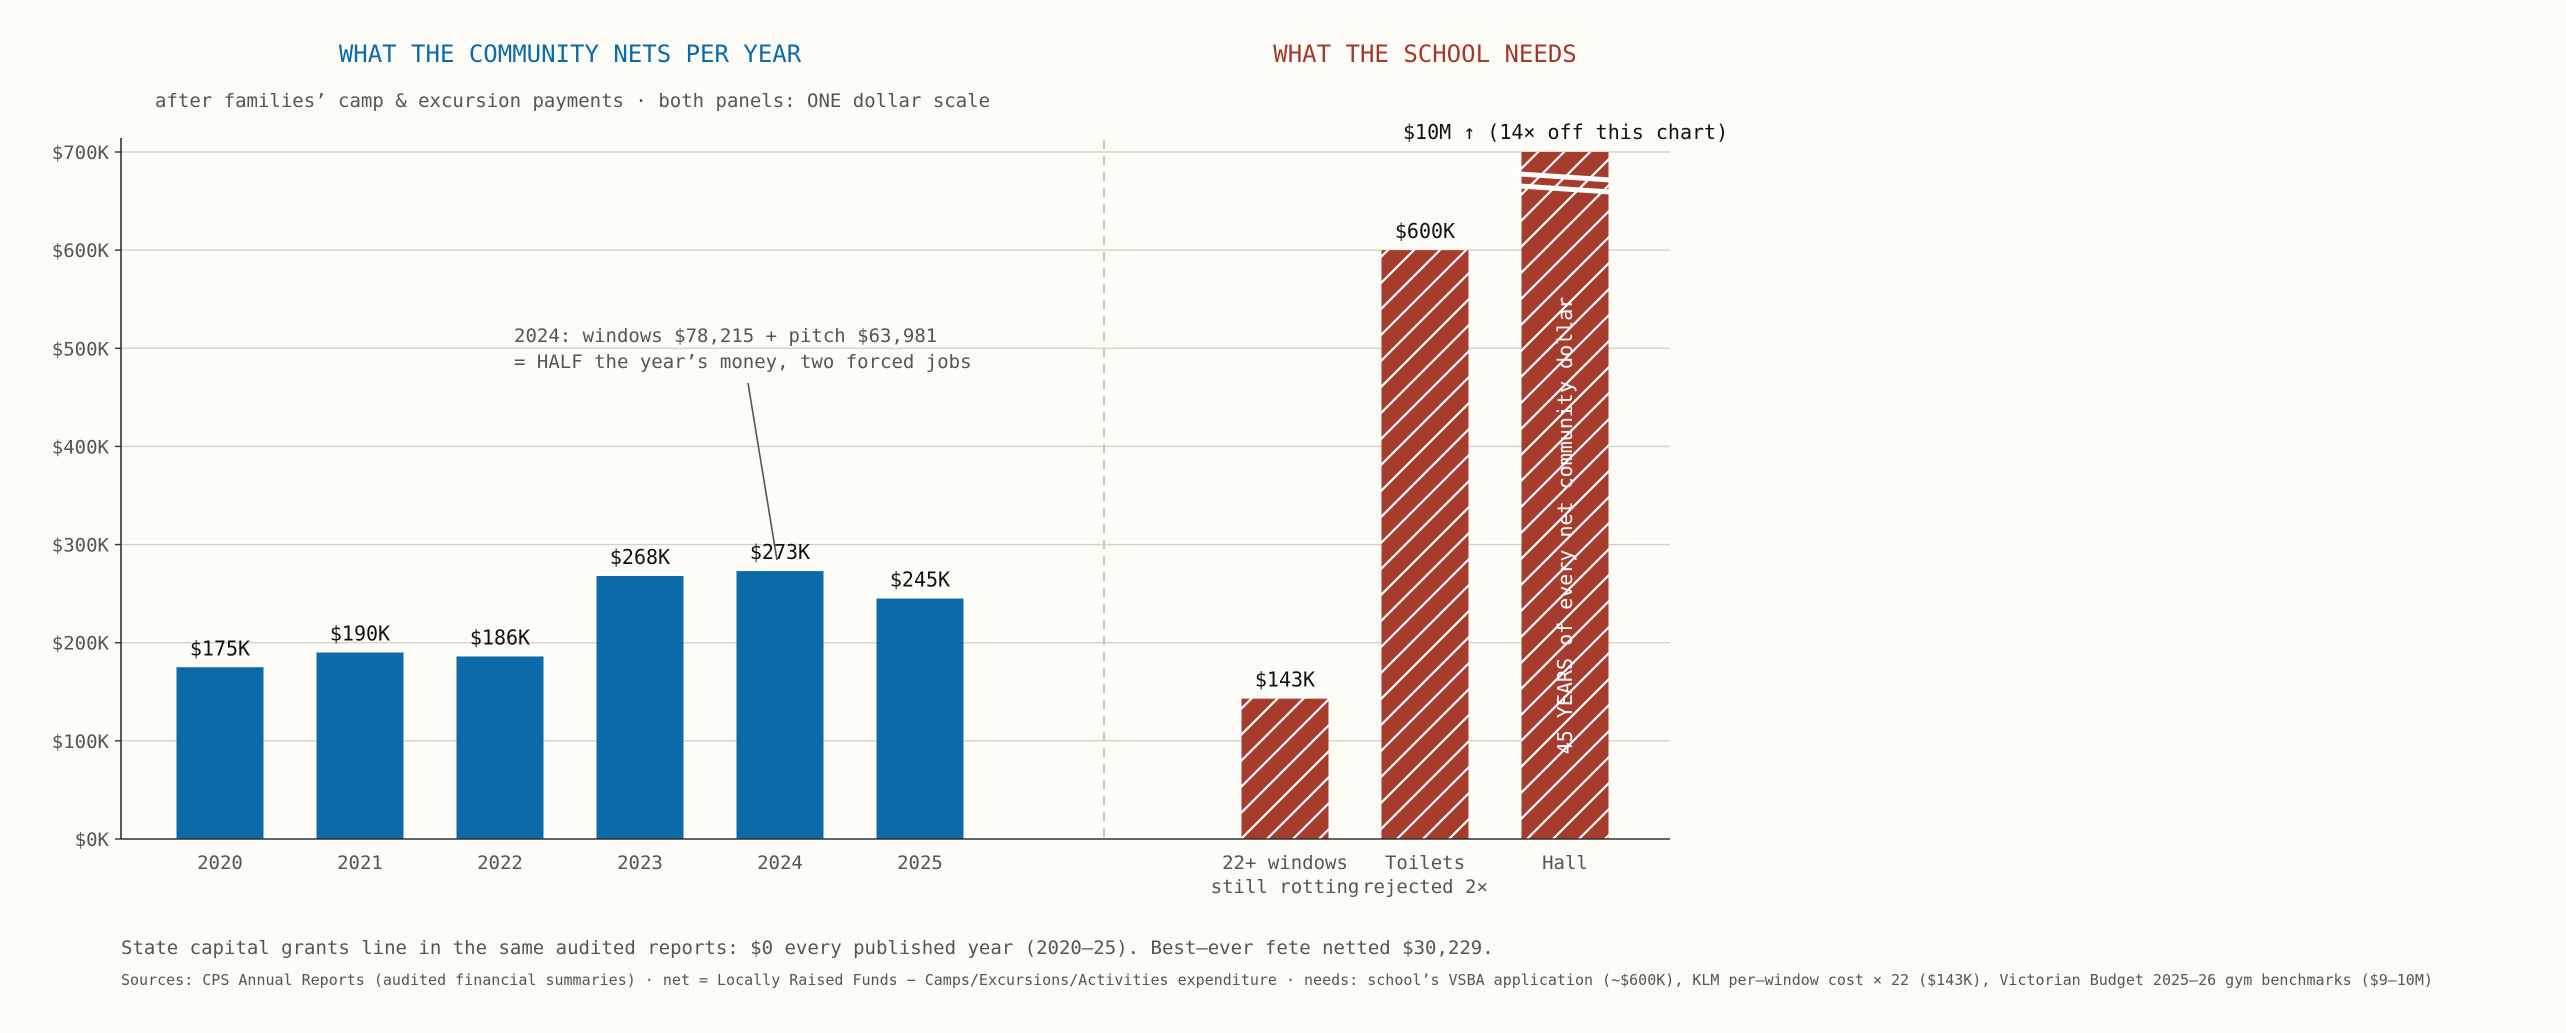 This screenshot has width=2566, height=1033. What do you see at coordinates (762, 471) in the screenshot?
I see `annotation-leader-line` at bounding box center [762, 471].